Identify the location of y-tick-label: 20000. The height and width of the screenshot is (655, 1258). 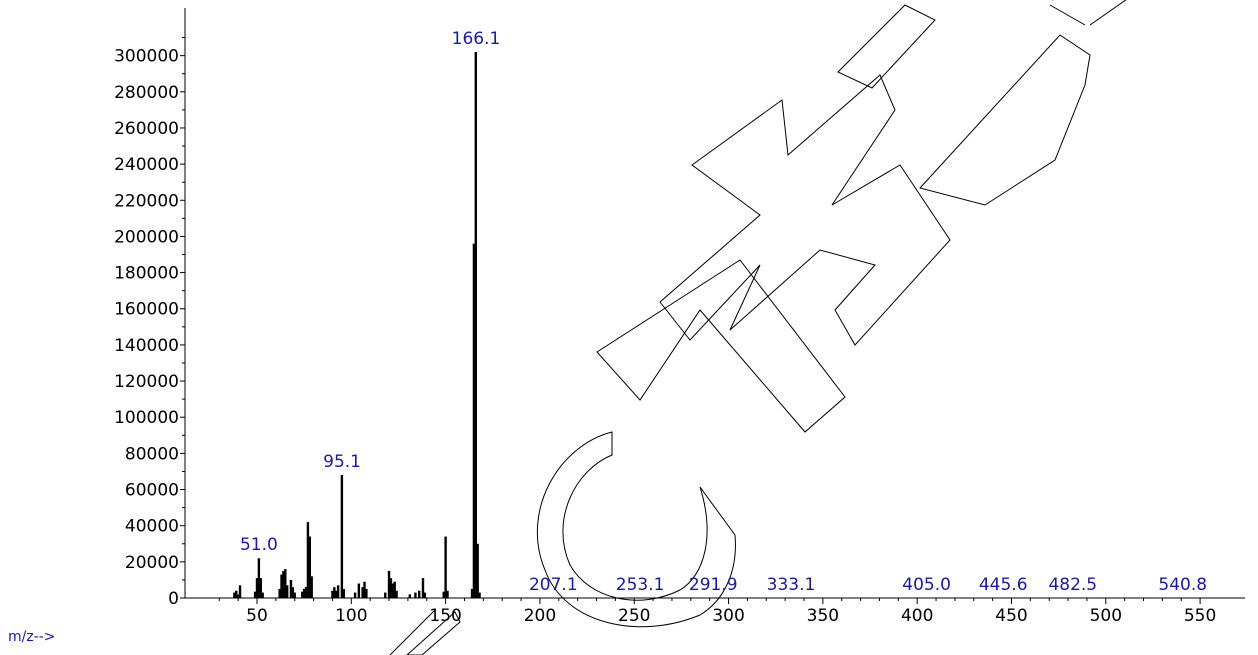
(152, 563).